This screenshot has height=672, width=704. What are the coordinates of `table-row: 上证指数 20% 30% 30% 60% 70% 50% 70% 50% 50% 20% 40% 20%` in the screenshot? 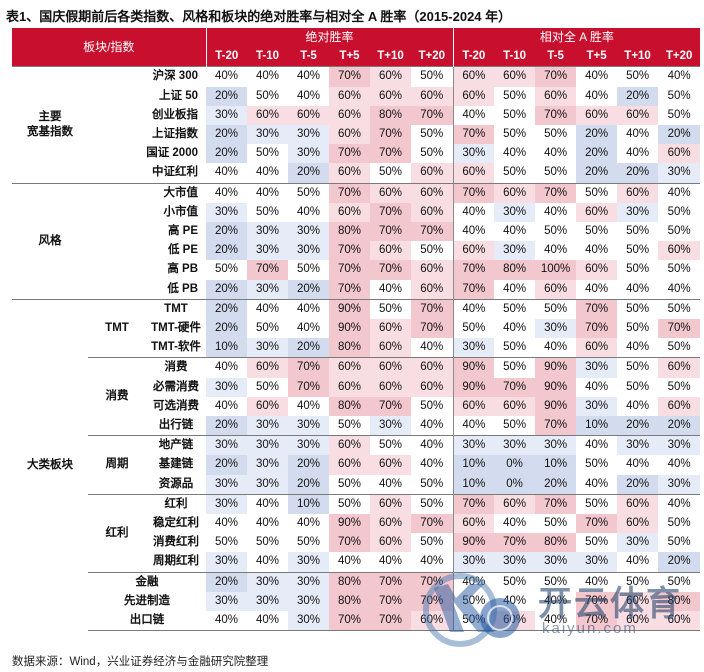 It's located at (356, 135).